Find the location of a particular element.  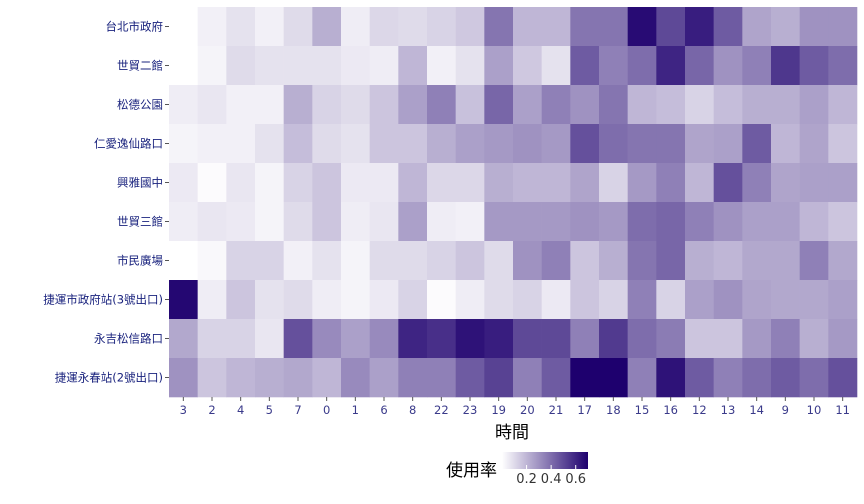

y-tick-label: 仁愛逸仙路口 is located at coordinates (128, 144).